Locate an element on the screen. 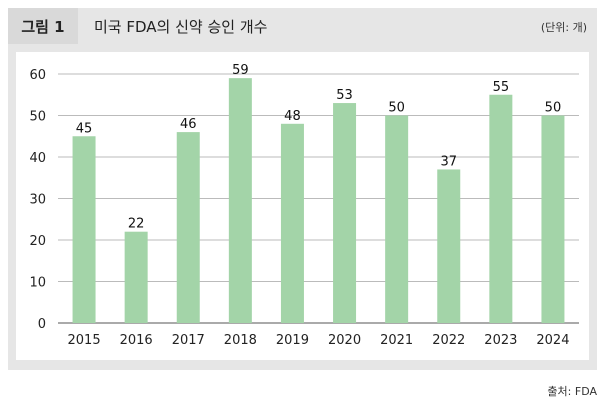 This screenshot has width=607, height=406. bar-2023 is located at coordinates (501, 208).